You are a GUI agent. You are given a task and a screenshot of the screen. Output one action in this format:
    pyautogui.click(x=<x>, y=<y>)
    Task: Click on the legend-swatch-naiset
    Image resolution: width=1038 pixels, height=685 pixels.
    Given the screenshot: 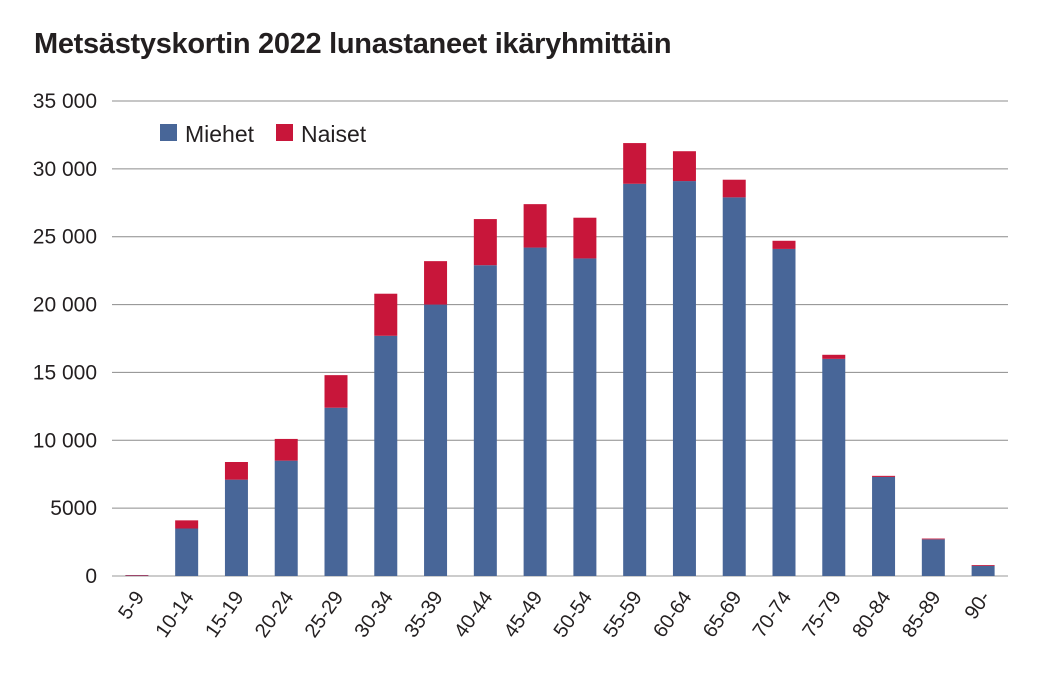 What is the action you would take?
    pyautogui.click(x=284, y=132)
    